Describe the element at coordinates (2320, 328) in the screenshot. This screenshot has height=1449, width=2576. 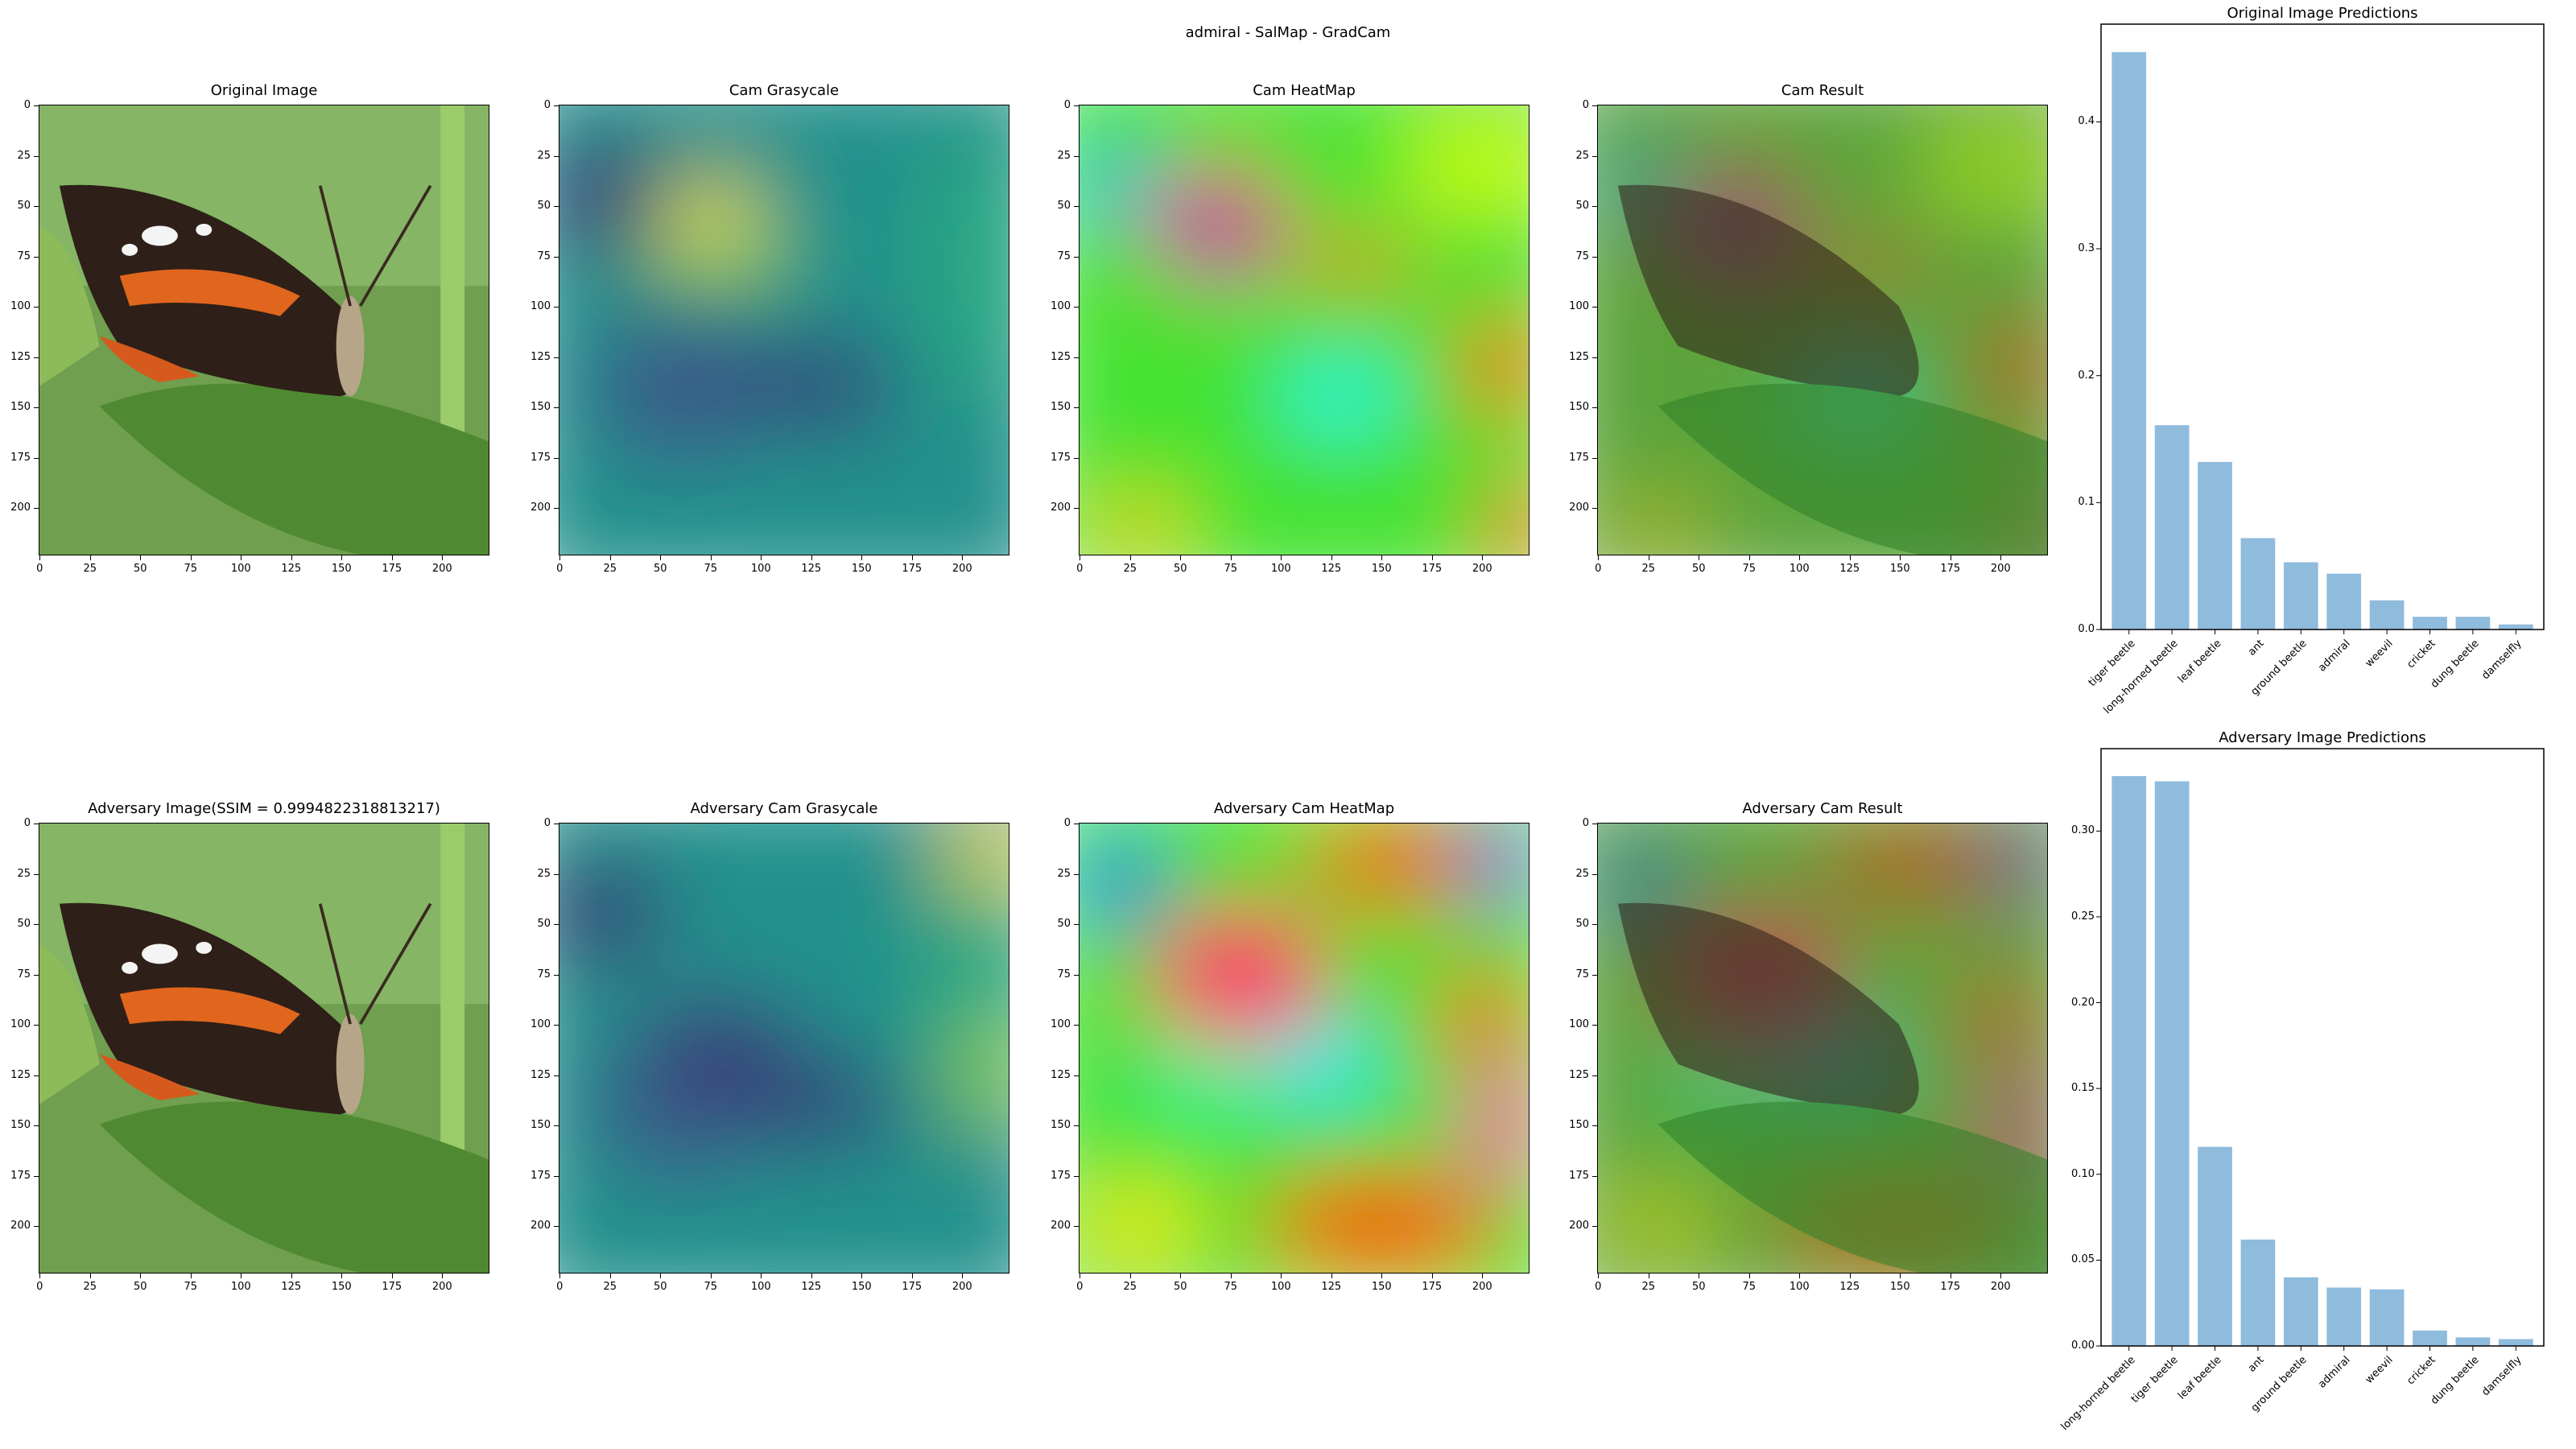
I see `chart-plot-area` at that location.